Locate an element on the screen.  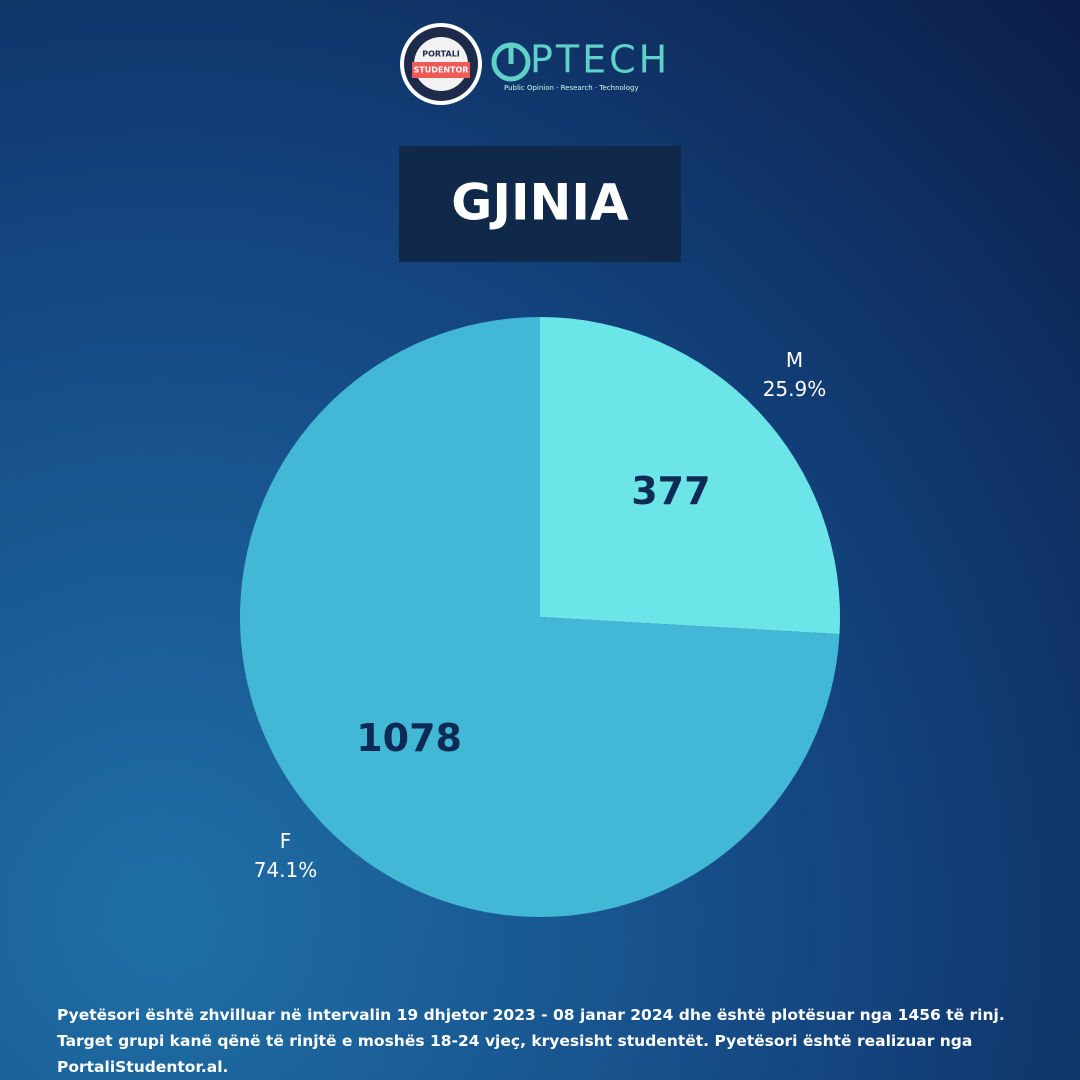
category-label: F is located at coordinates (286, 841).